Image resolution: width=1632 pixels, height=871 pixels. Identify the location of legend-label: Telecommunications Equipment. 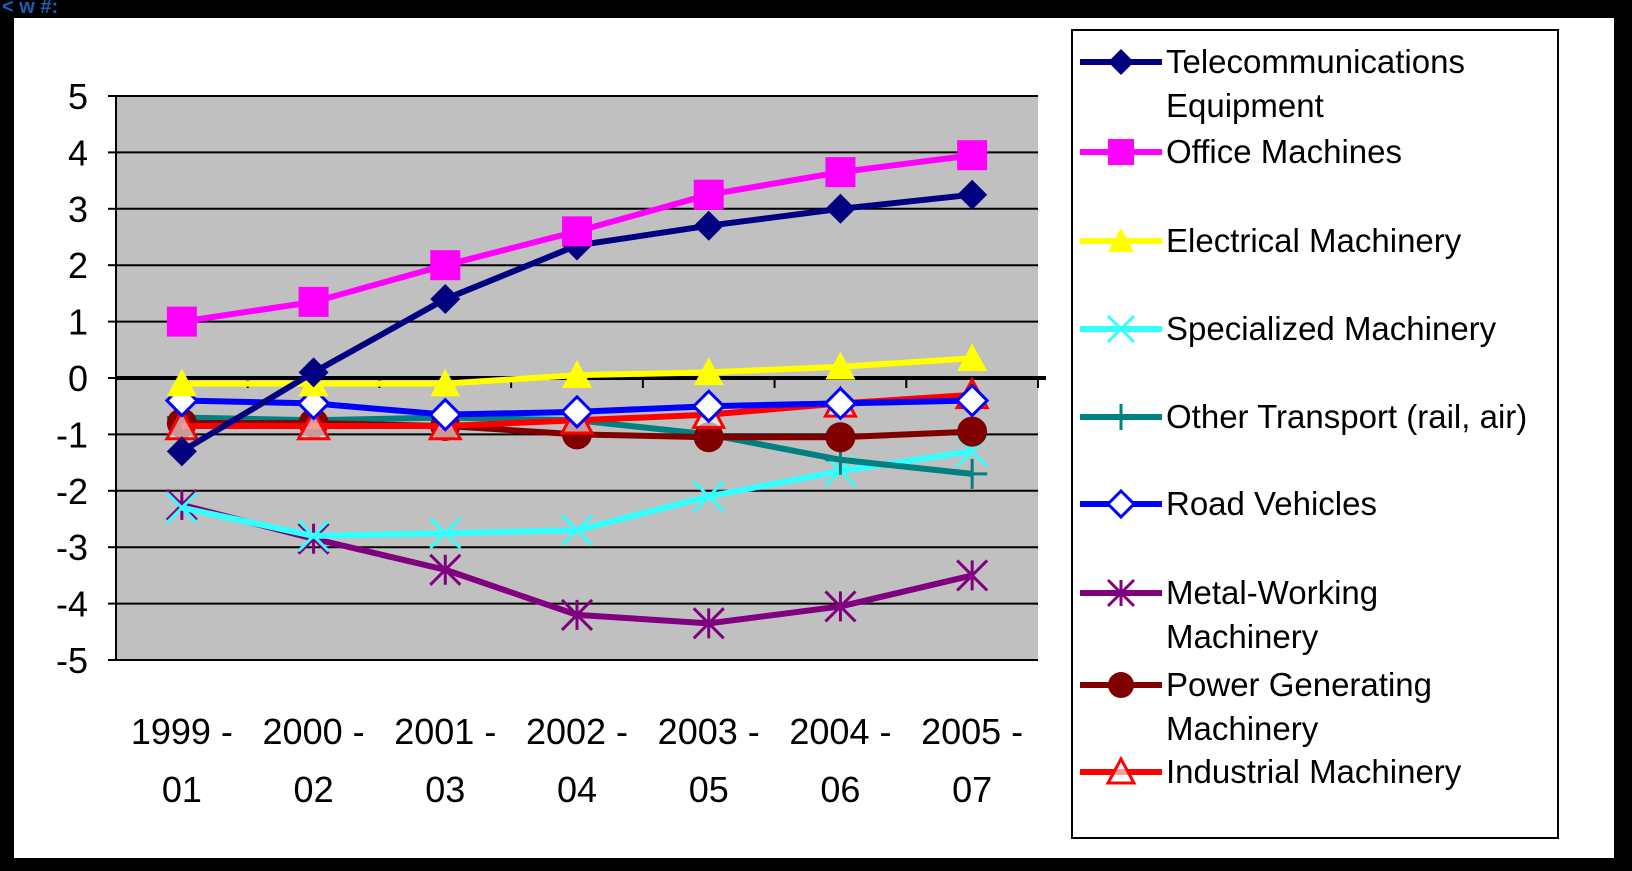
(1315, 83).